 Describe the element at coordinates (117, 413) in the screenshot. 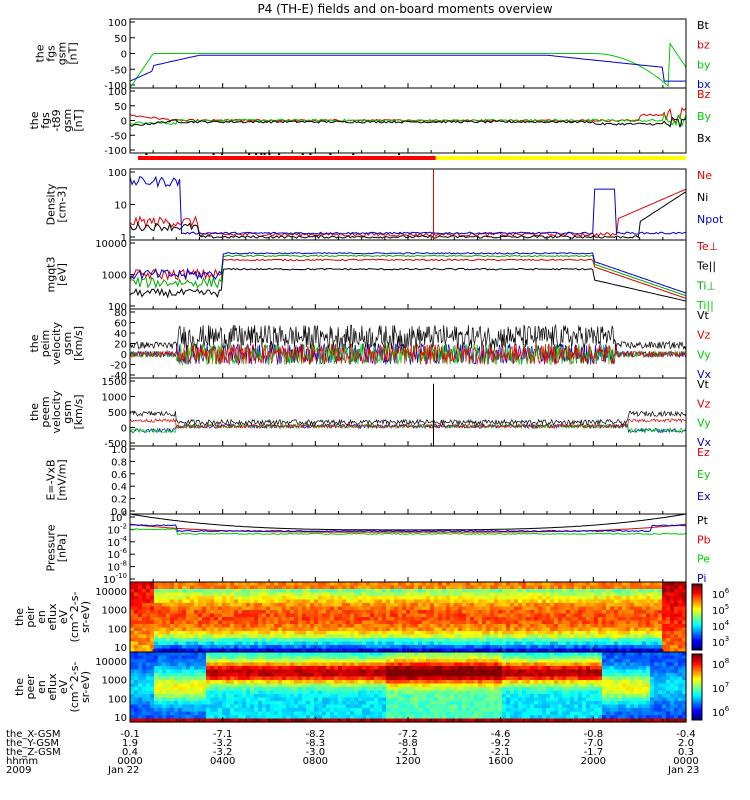

I see `panel-peem_velocity-ytick: 500` at that location.